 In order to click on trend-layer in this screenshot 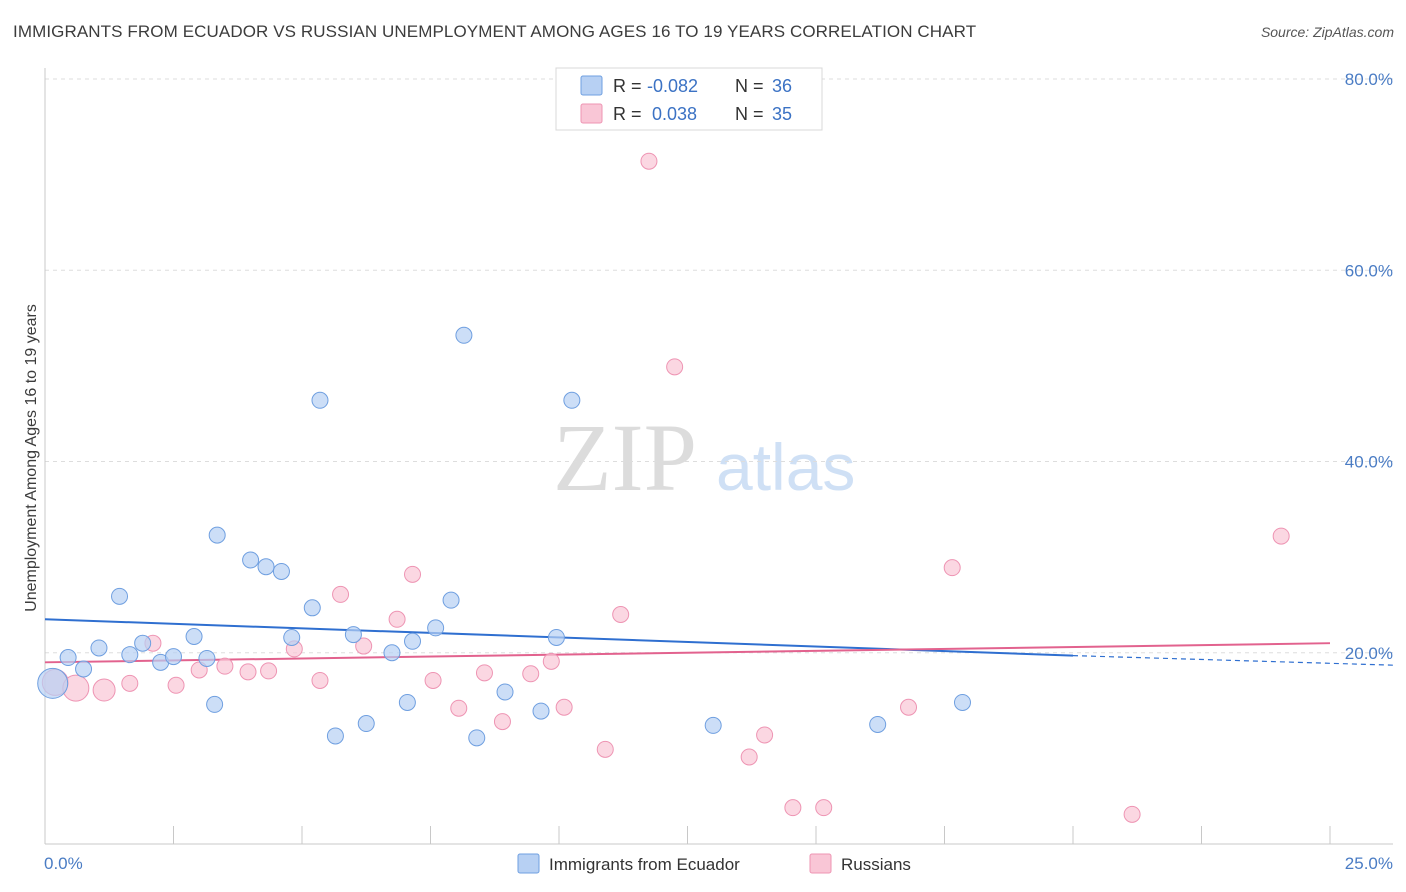, I will do `click(719, 642)`.